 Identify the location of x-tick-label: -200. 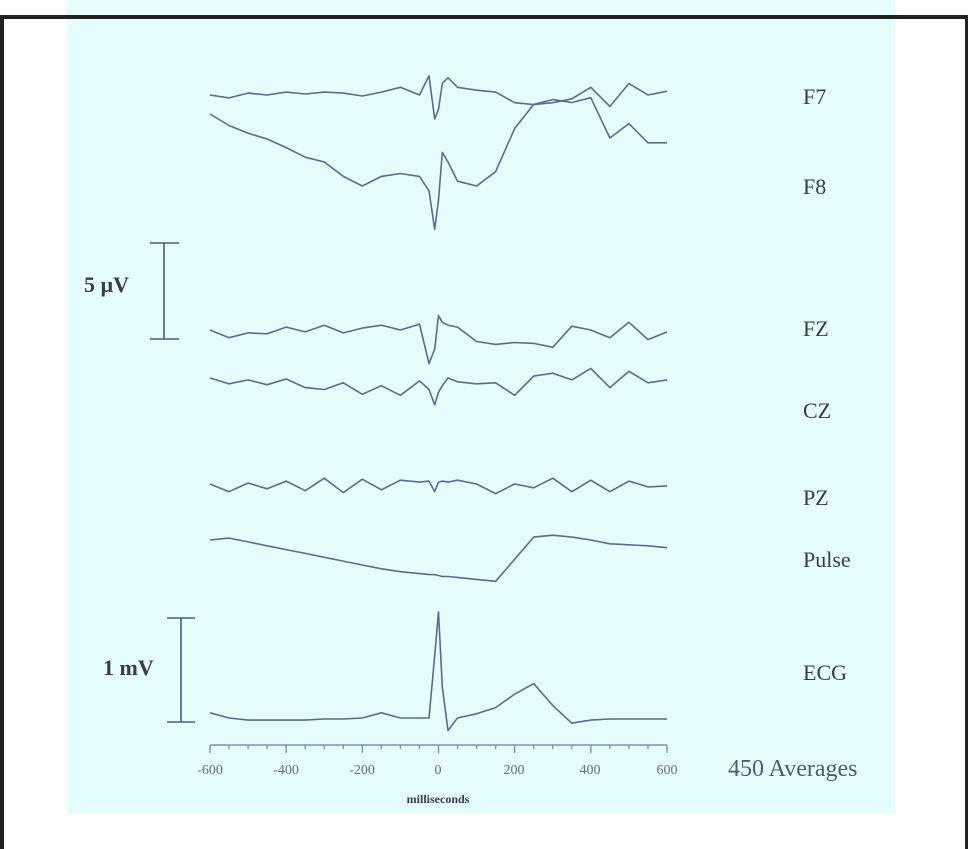
(362, 770).